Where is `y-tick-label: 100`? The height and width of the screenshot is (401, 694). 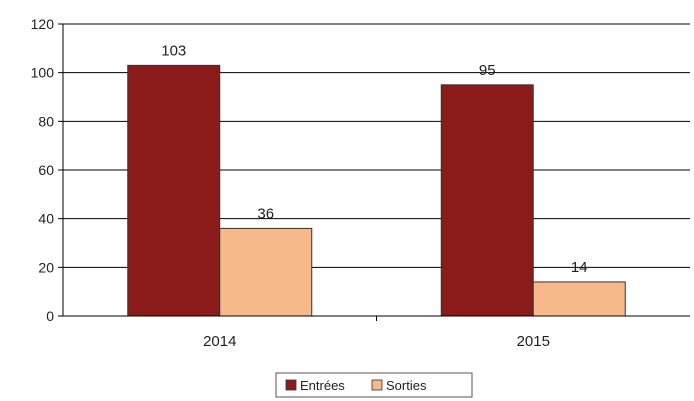
y-tick-label: 100 is located at coordinates (43, 73).